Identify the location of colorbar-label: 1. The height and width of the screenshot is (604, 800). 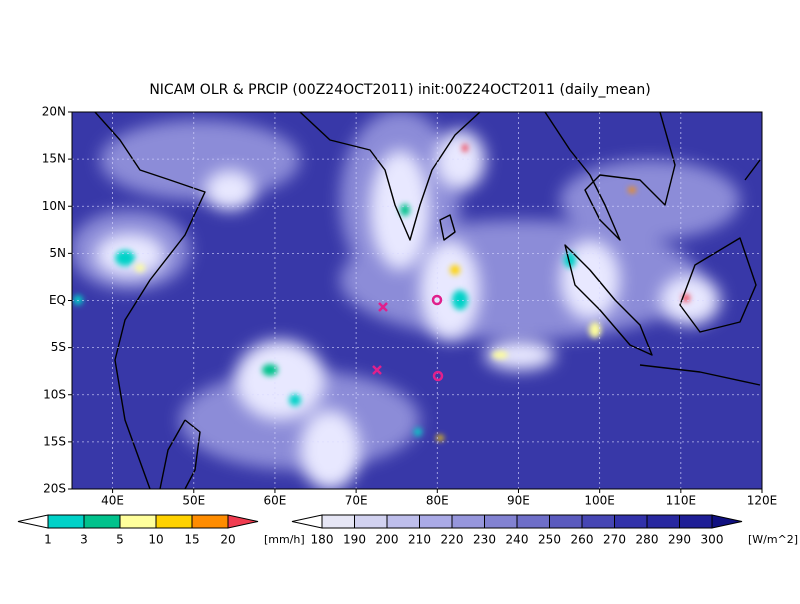
(48, 540).